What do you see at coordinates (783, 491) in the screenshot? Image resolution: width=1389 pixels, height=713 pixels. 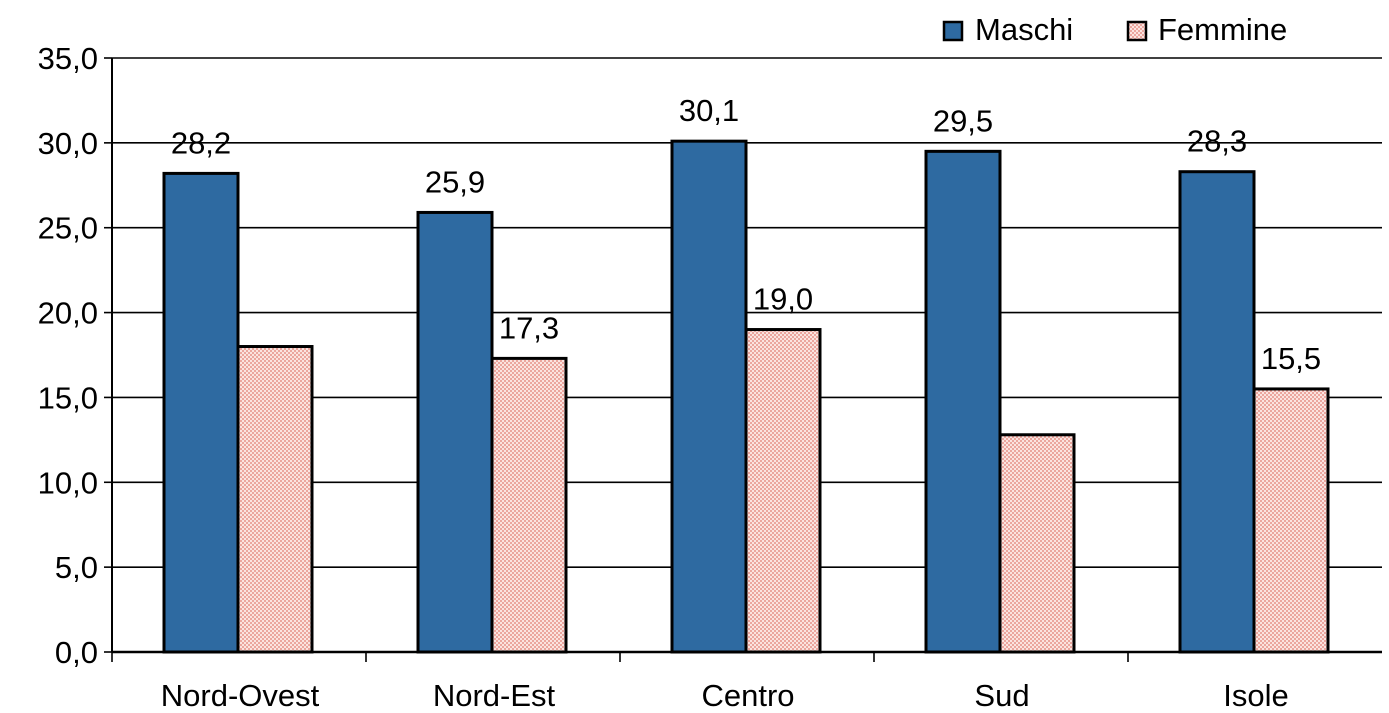 I see `bar-femmine-centro` at bounding box center [783, 491].